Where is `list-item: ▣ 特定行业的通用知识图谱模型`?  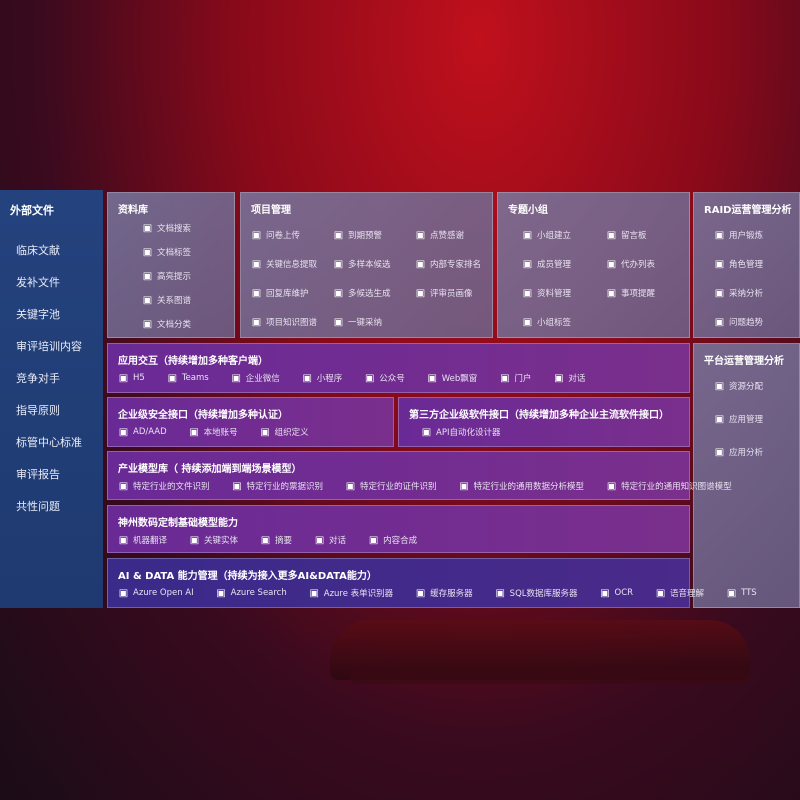
list-item: ▣ 特定行业的通用知识图谱模型 is located at coordinates (669, 486).